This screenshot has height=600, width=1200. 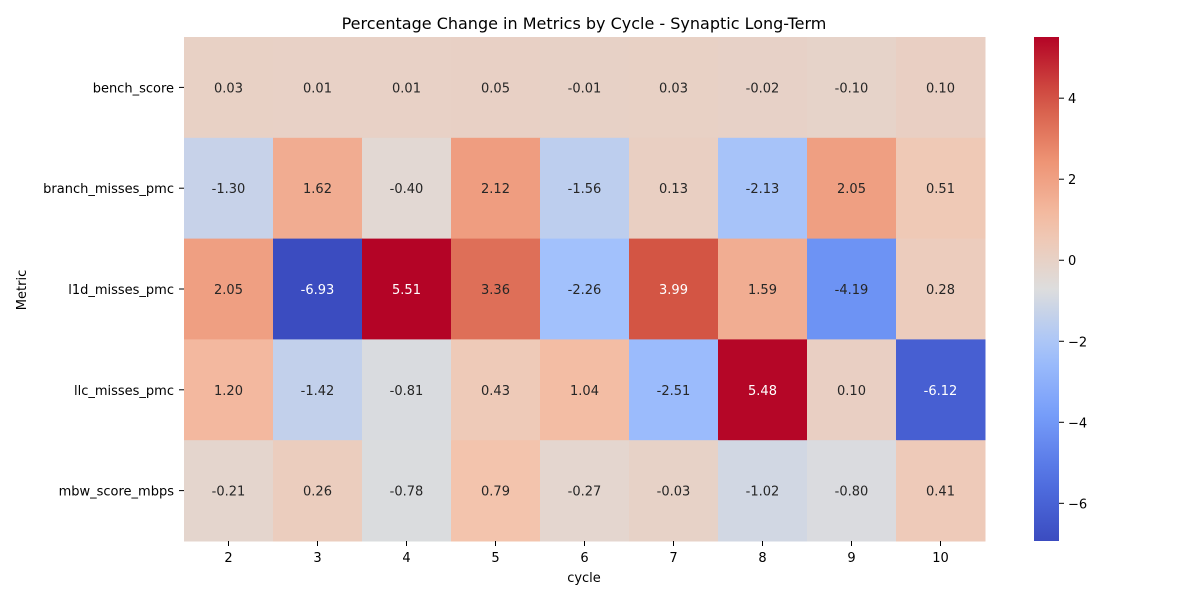 What do you see at coordinates (673, 558) in the screenshot?
I see `x-tick-label: 7` at bounding box center [673, 558].